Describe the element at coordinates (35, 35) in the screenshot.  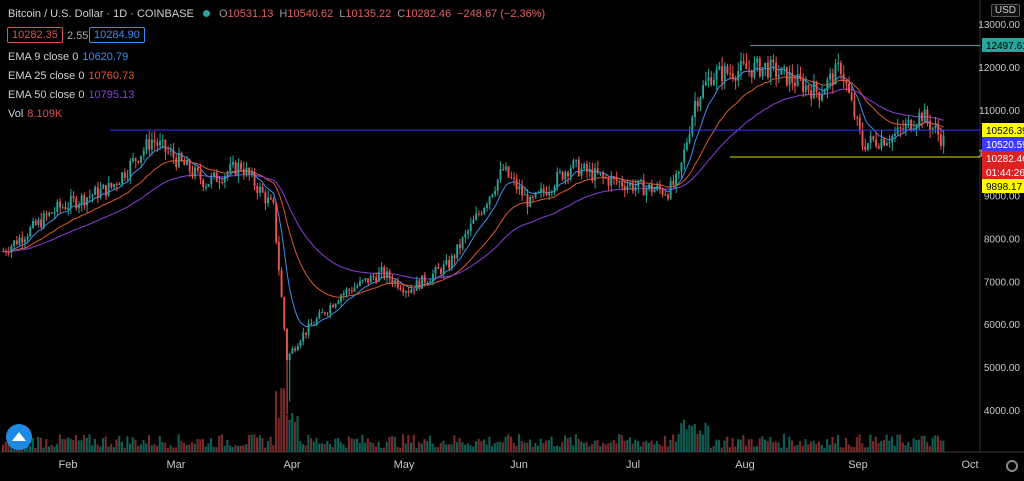
I see `sell-price-button: 10282.35` at that location.